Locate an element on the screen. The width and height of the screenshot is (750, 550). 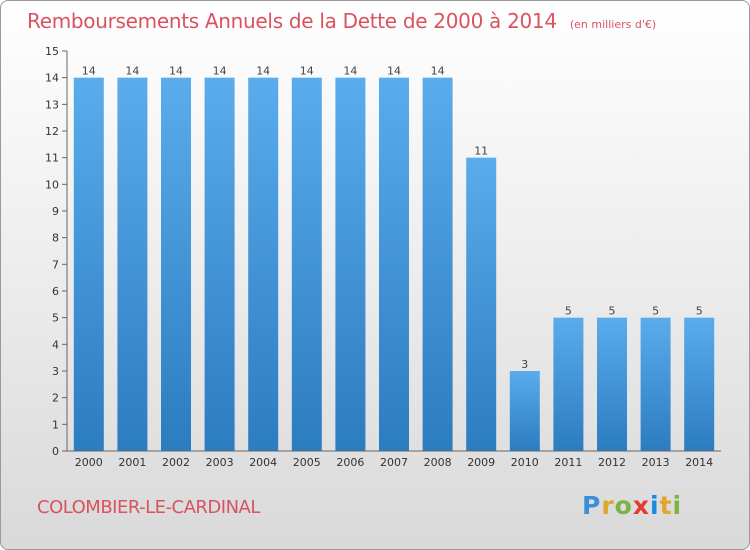
x-tick-label: 2011 is located at coordinates (568, 462).